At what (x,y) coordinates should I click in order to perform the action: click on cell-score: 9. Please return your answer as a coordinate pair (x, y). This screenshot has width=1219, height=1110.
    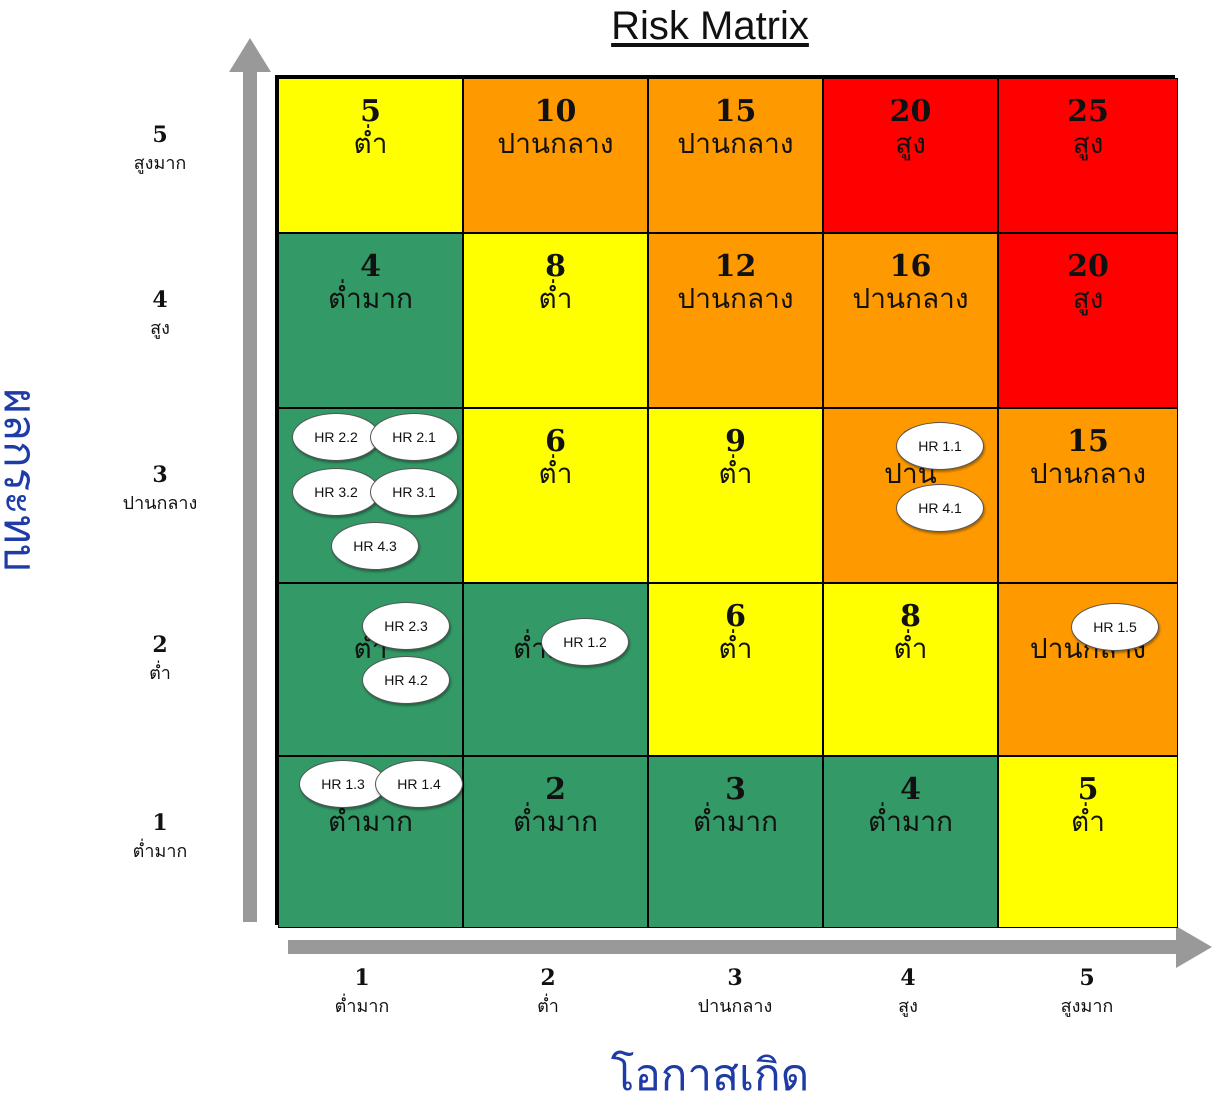
    Looking at the image, I should click on (735, 441).